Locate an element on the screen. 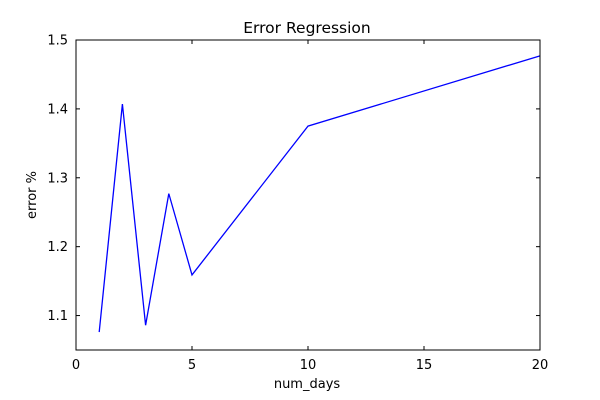 The image size is (600, 400). x-tick-label: 0 is located at coordinates (76, 365).